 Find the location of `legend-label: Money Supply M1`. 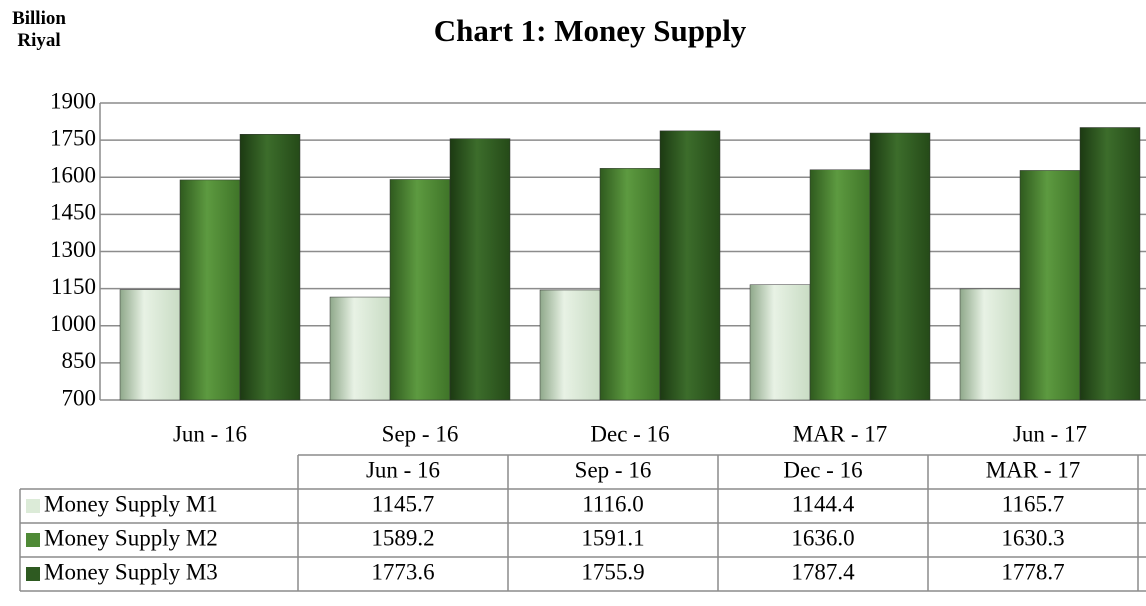

legend-label: Money Supply M1 is located at coordinates (131, 503).